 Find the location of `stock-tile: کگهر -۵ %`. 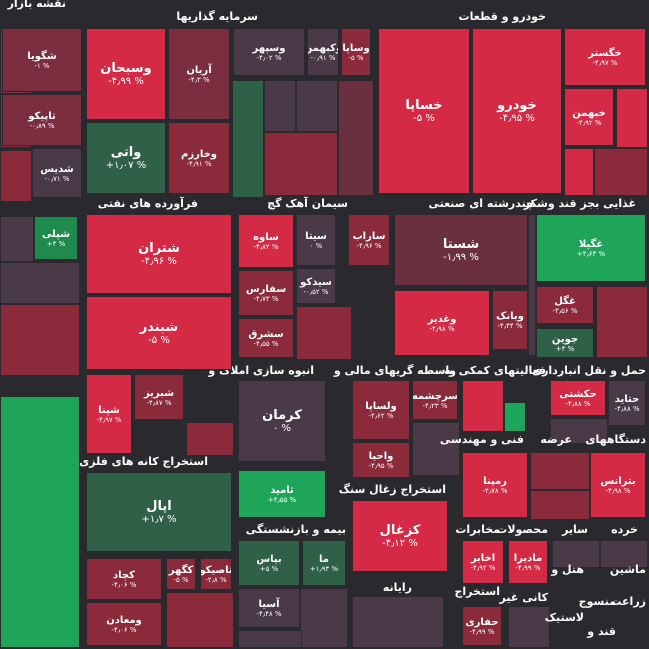

stock-tile: کگهر -۵ % is located at coordinates (181, 574).